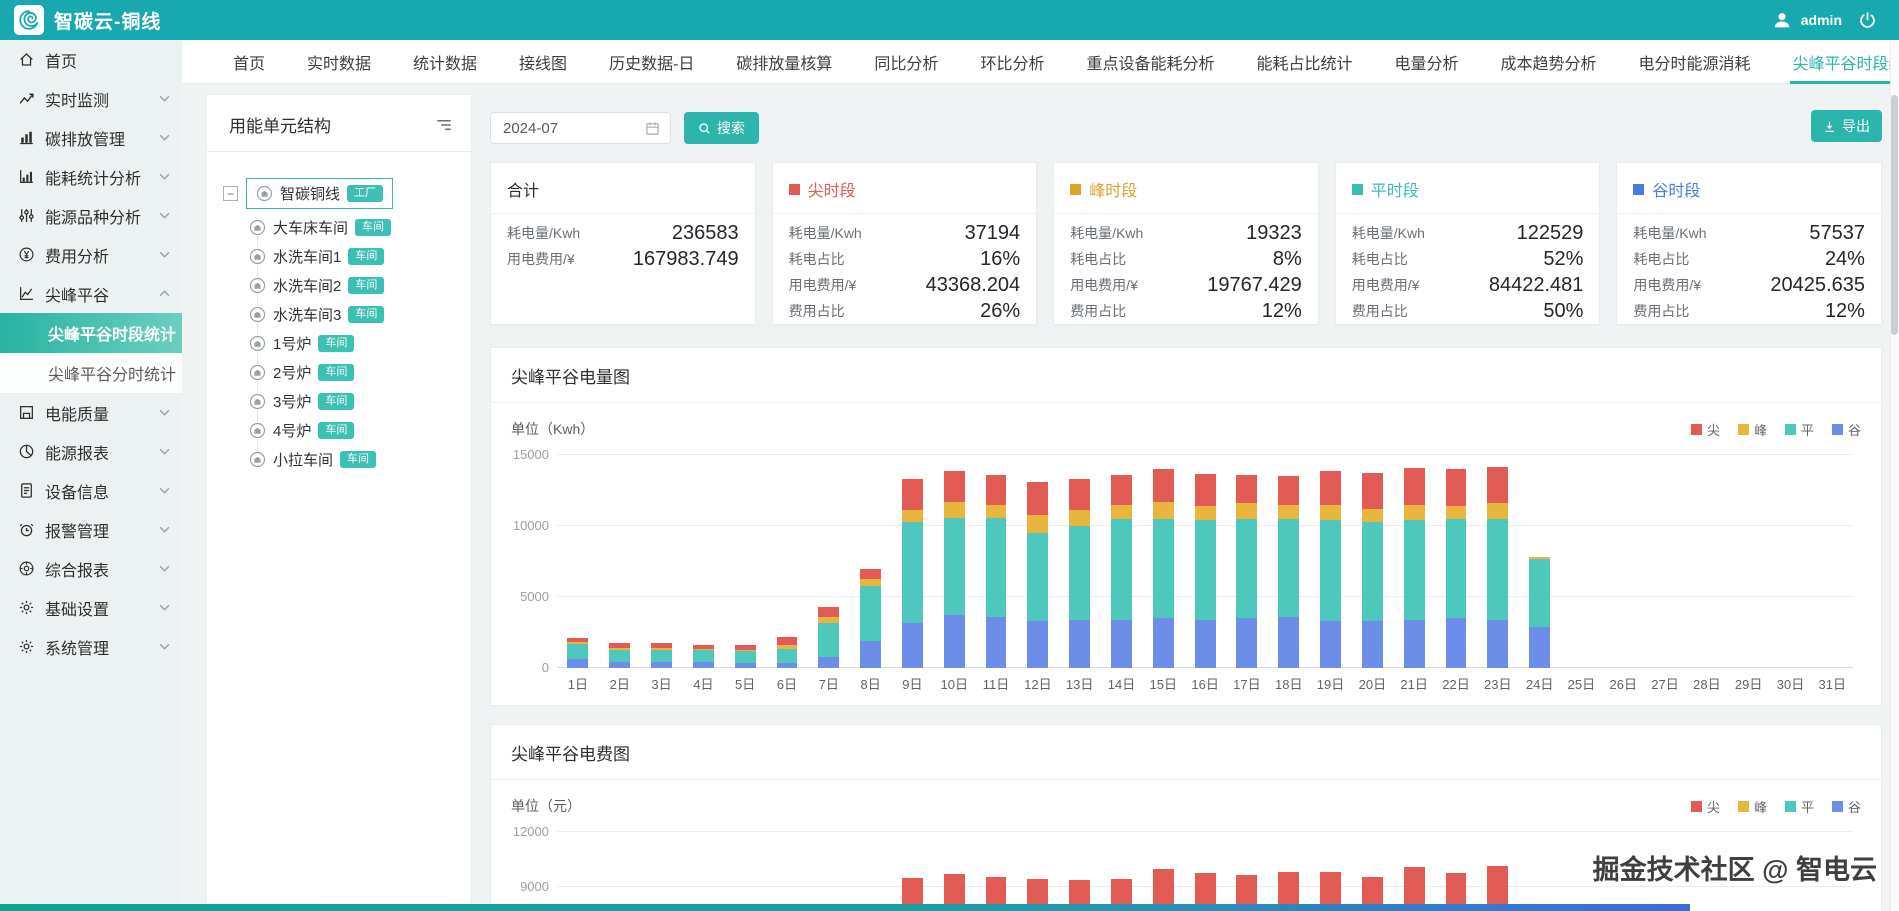 Image resolution: width=1899 pixels, height=911 pixels. What do you see at coordinates (355, 372) in the screenshot?
I see `tree-node: 2号炉 车间` at bounding box center [355, 372].